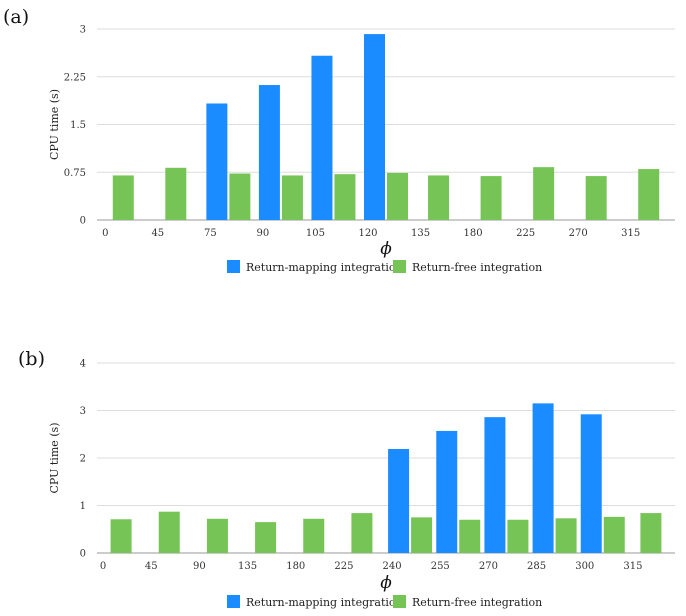 This screenshot has height=616, width=686. I want to click on x-tick-label: 75, so click(210, 233).